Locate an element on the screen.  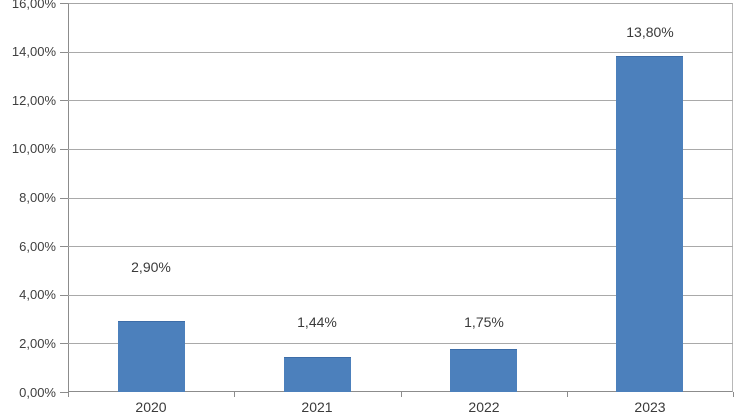
y-axis-tick-label: 8,00% is located at coordinates (37, 197).